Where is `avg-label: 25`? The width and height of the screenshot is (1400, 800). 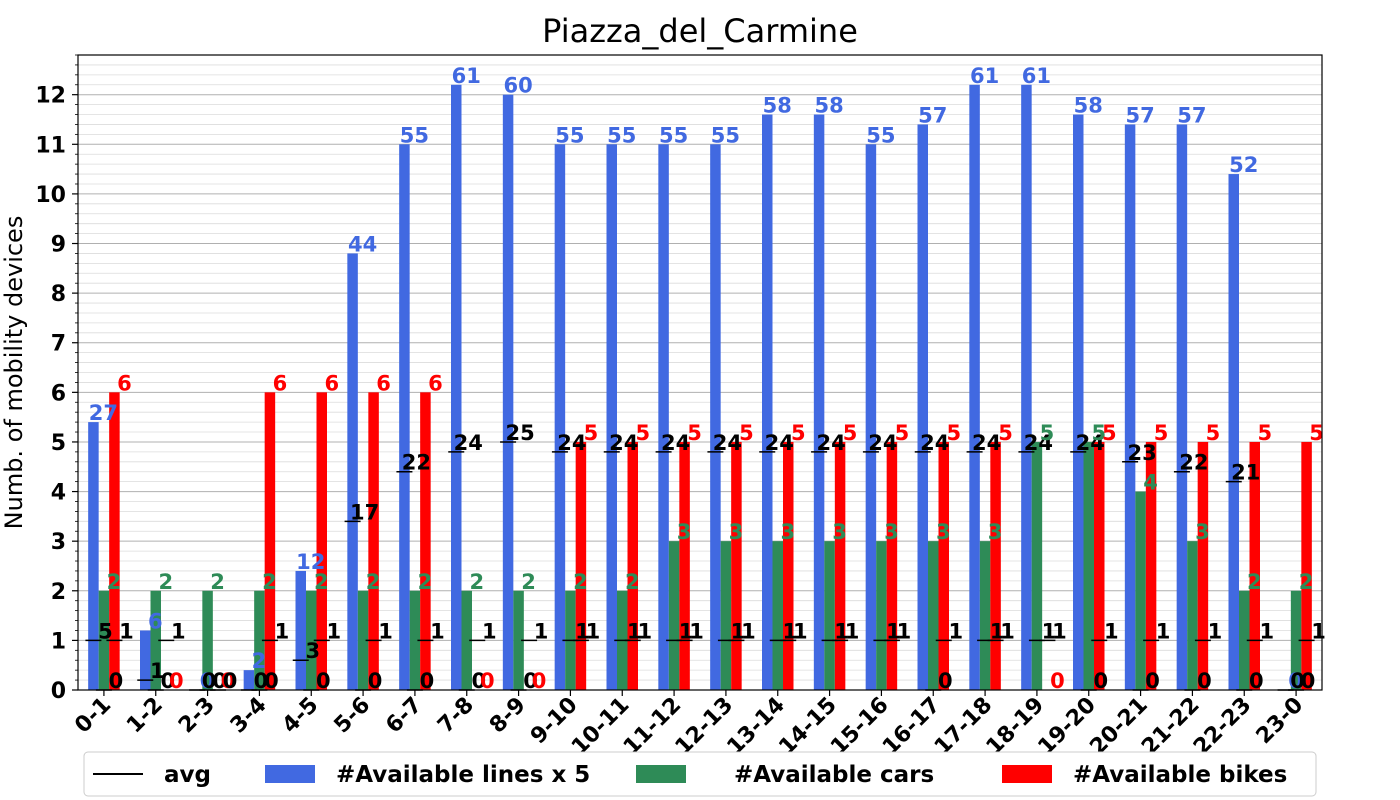 avg-label: 25 is located at coordinates (519, 433).